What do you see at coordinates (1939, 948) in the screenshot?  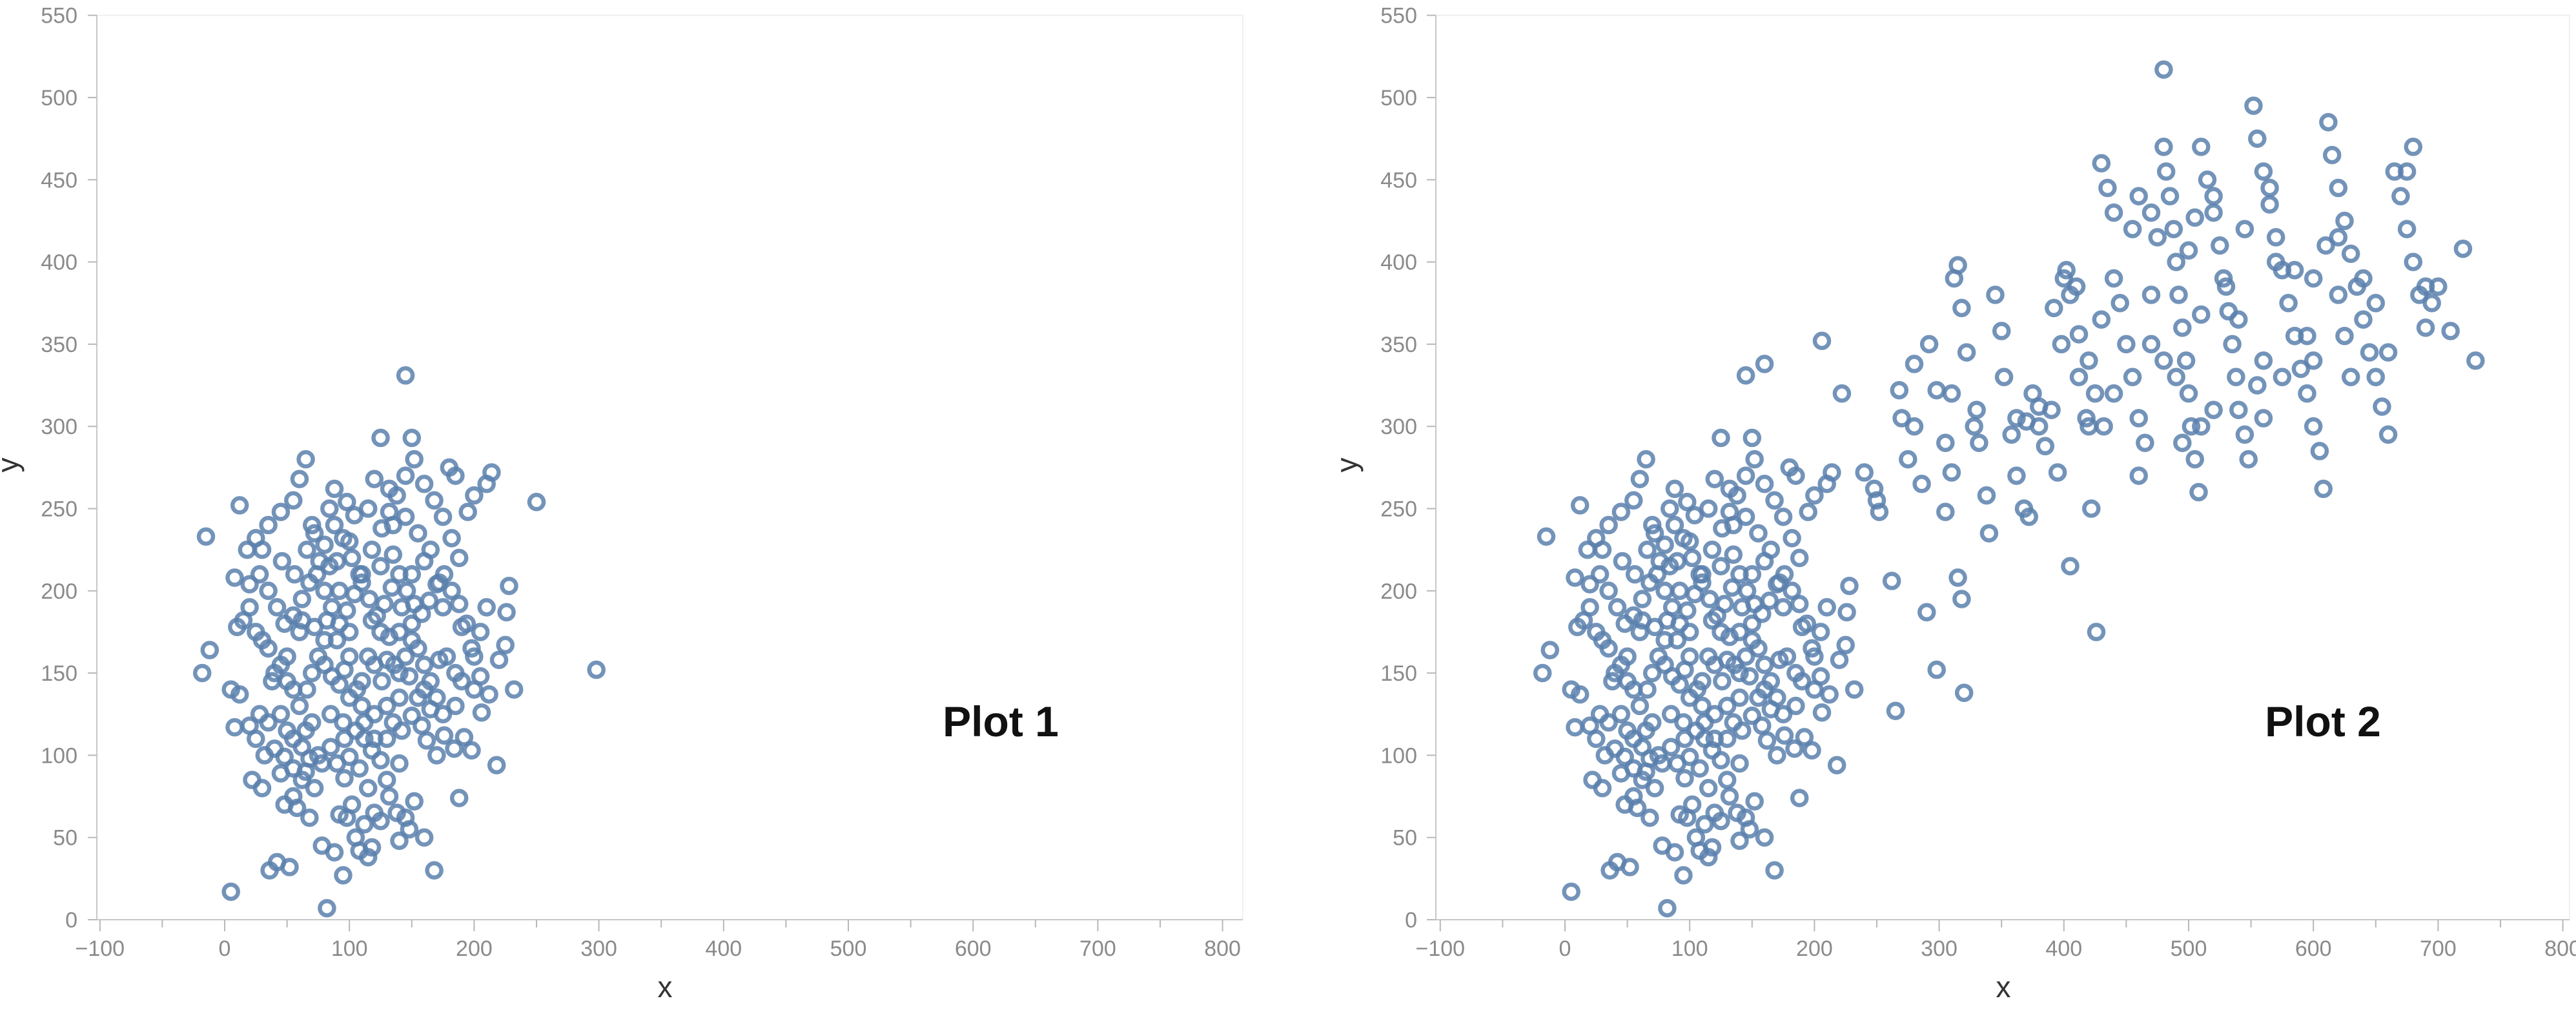 I see `plot-2-x-tick-label: 300` at bounding box center [1939, 948].